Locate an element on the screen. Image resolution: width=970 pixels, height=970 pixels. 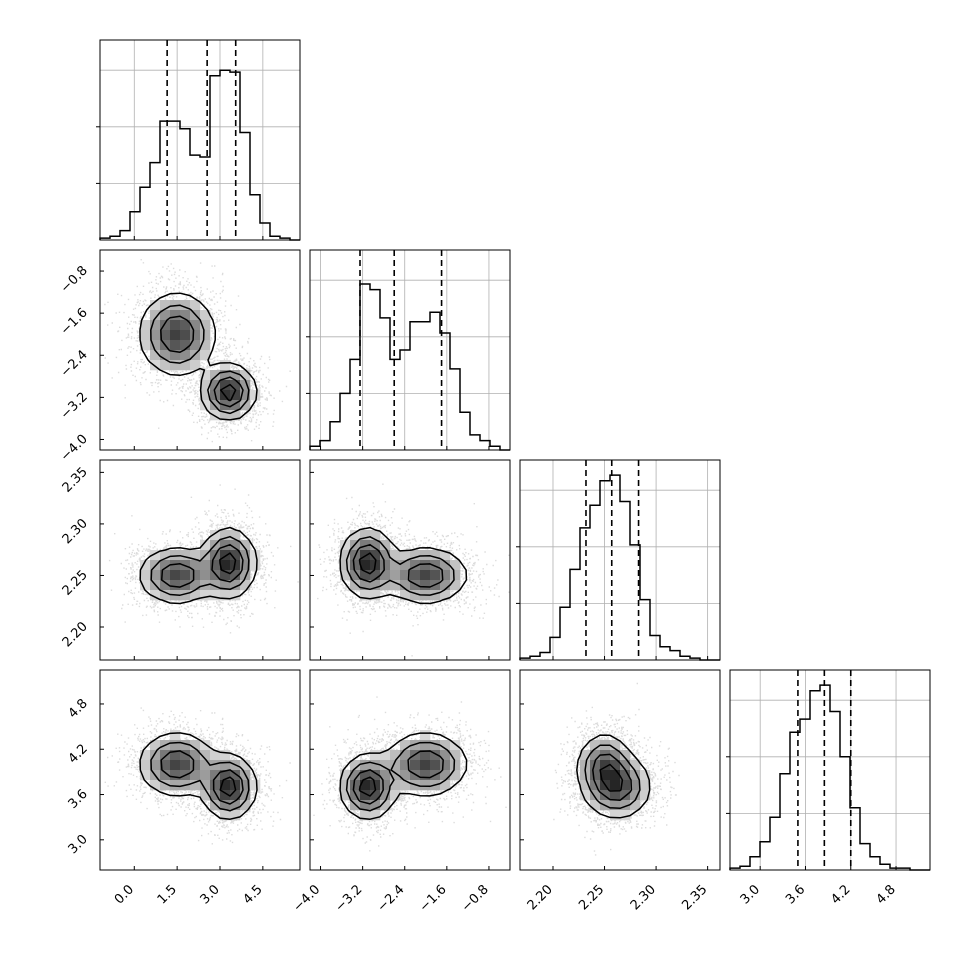
y-tick-label: 2.20 is located at coordinates (75, 634).